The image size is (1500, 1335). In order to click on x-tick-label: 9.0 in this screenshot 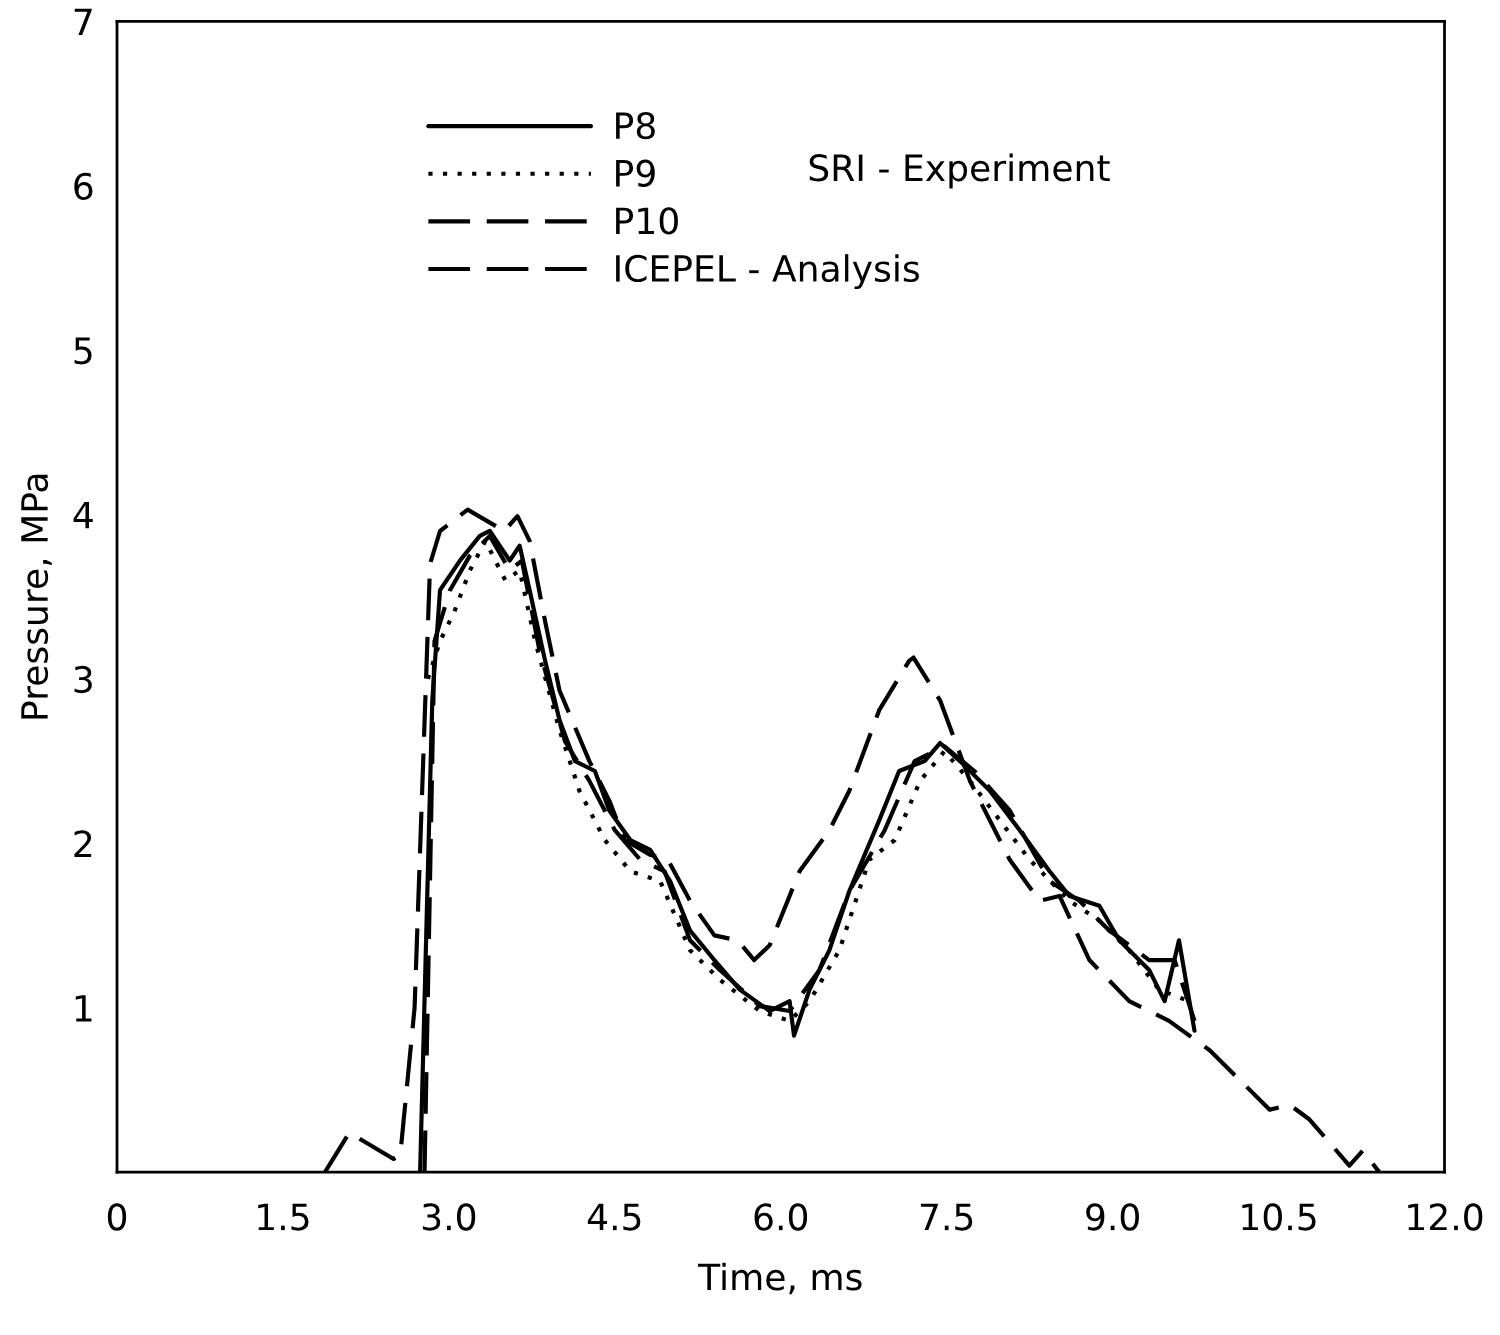, I will do `click(1112, 1217)`.